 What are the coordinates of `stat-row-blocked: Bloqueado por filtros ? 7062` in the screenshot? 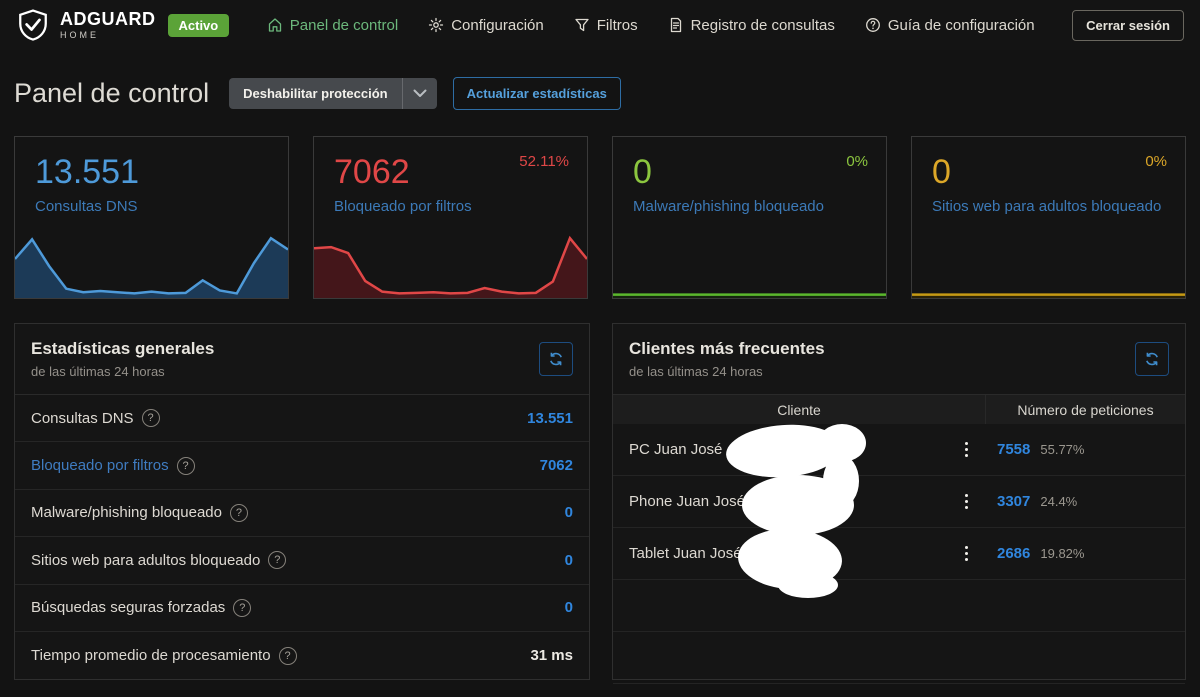 It's located at (302, 466).